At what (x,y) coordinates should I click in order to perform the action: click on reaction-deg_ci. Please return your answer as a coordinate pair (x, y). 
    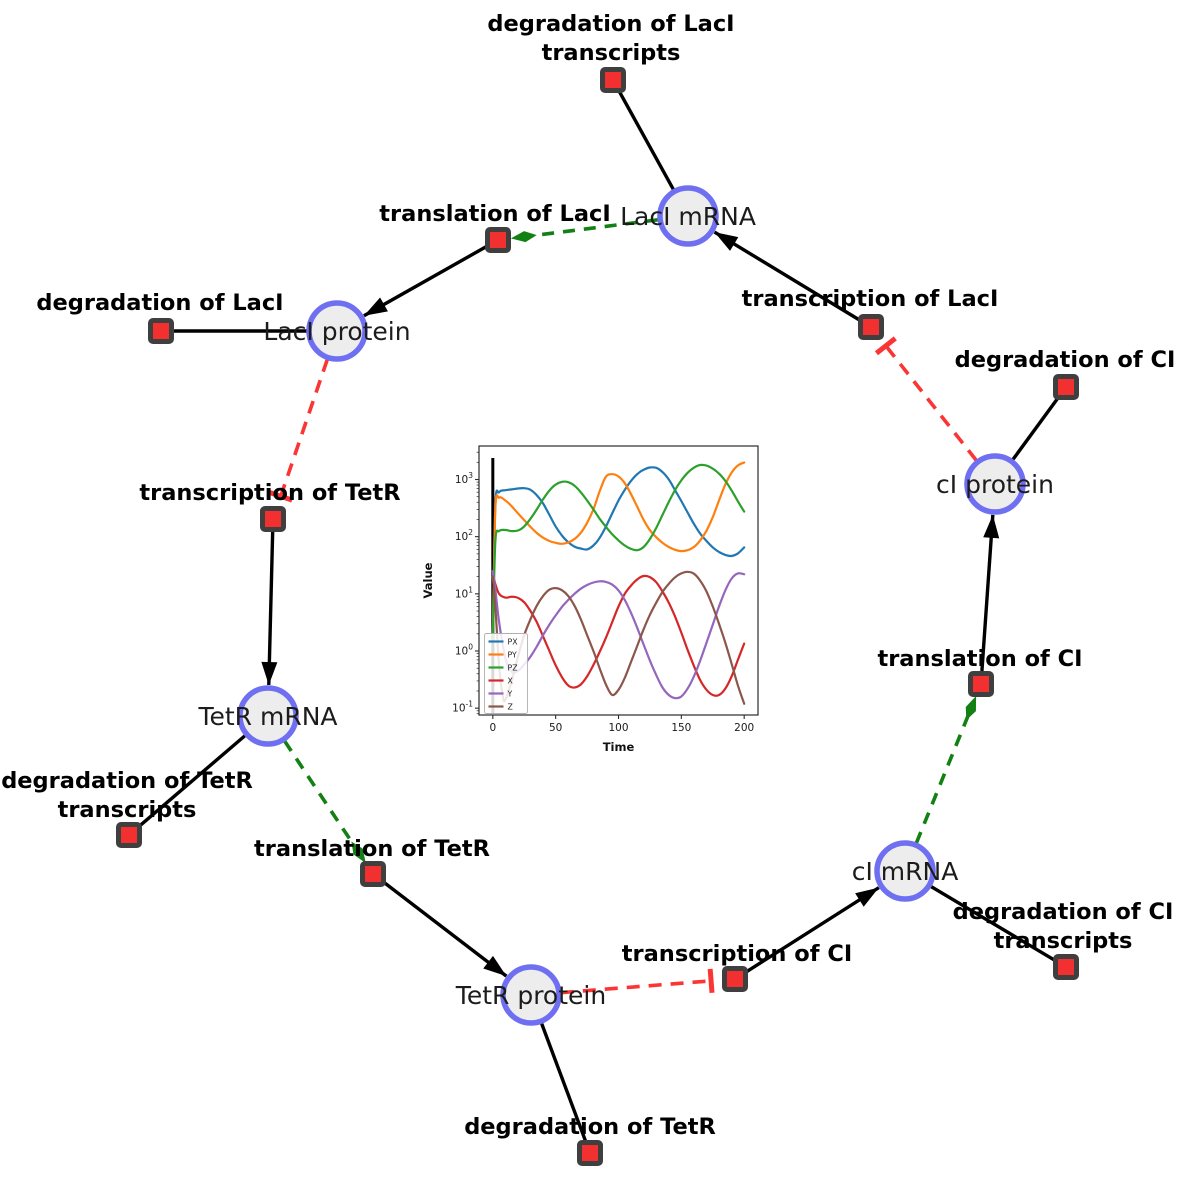
    Looking at the image, I should click on (1066, 387).